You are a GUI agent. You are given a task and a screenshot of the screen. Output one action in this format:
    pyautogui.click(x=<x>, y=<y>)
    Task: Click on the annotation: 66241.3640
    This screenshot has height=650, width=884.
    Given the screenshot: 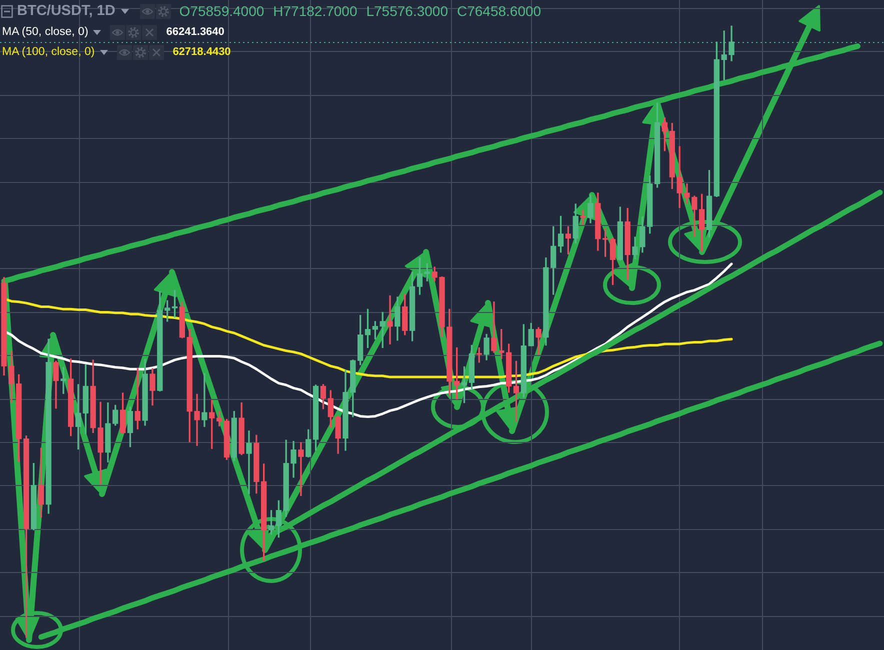 What is the action you would take?
    pyautogui.click(x=195, y=32)
    